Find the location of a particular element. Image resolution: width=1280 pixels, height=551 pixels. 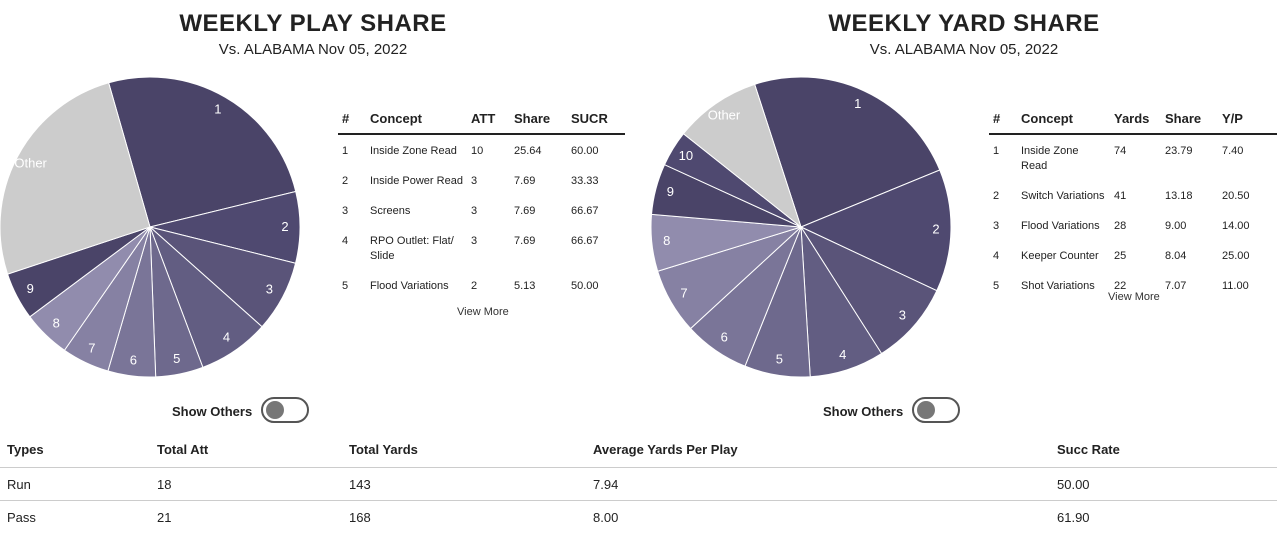

yard-share-slice-label-3: 3 is located at coordinates (902, 315).